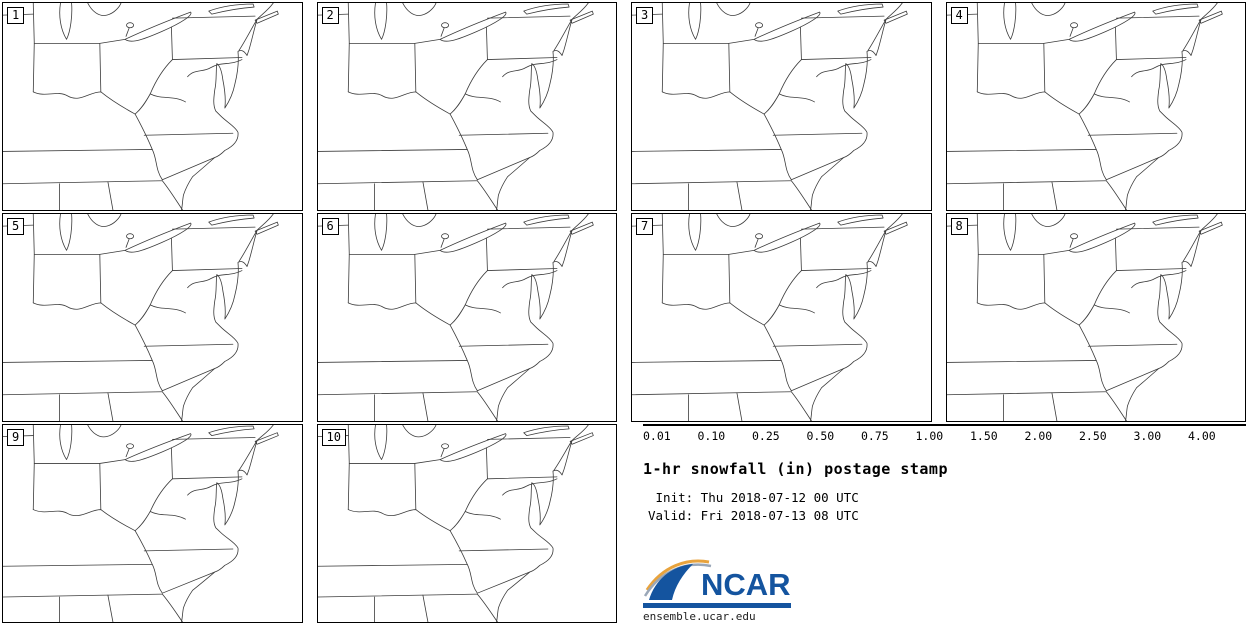 This screenshot has height=627, width=1260. Describe the element at coordinates (717, 605) in the screenshot. I see `logo-bar` at that location.